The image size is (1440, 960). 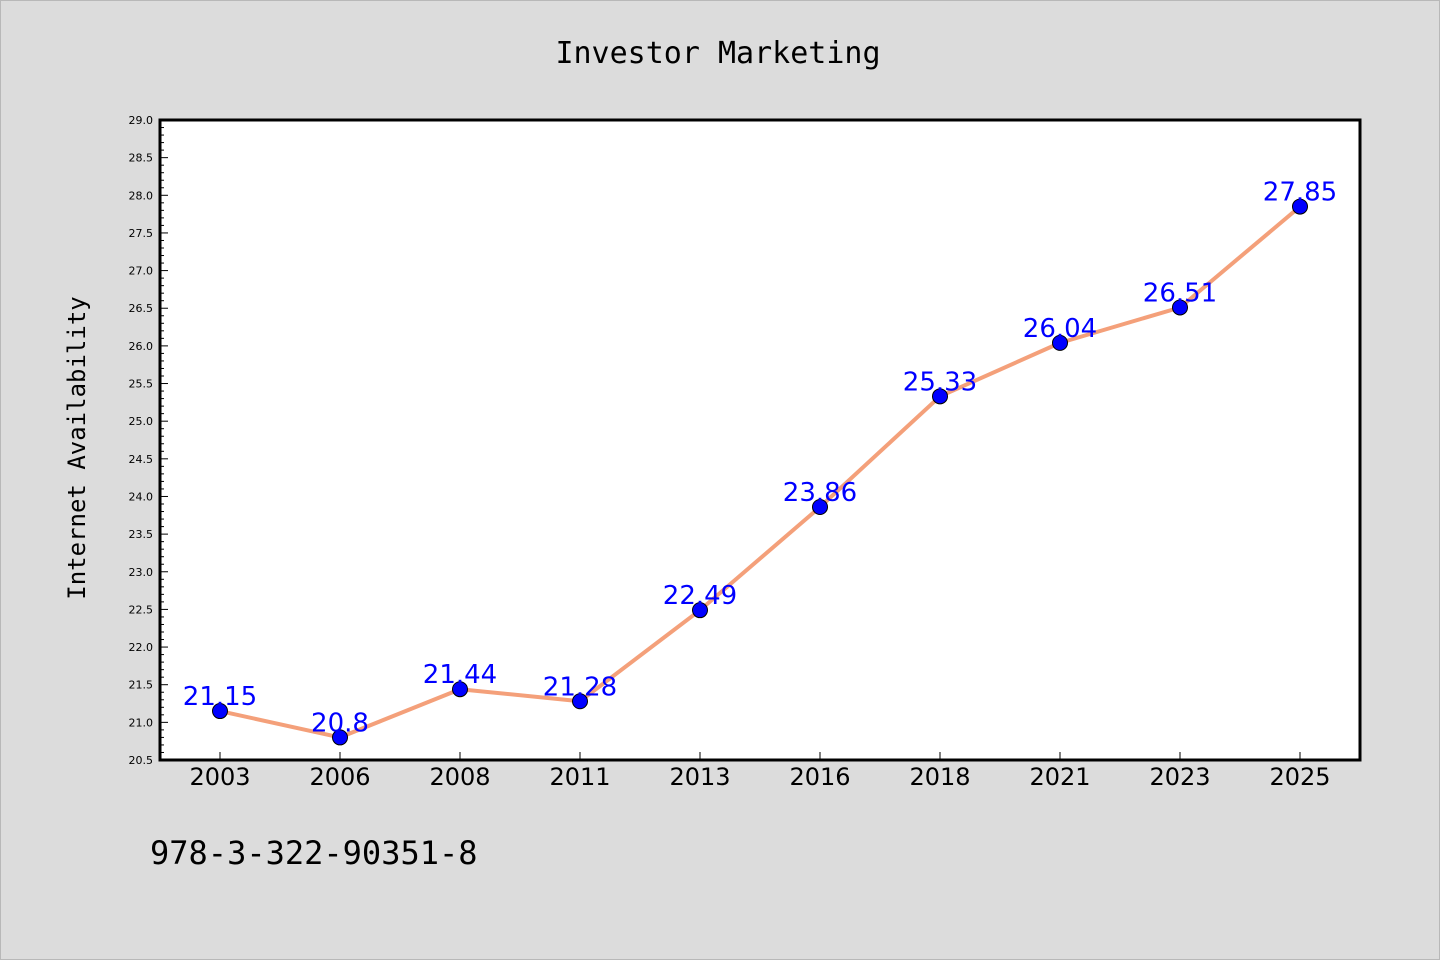 I want to click on data-label: 26.51, so click(x=1180, y=293).